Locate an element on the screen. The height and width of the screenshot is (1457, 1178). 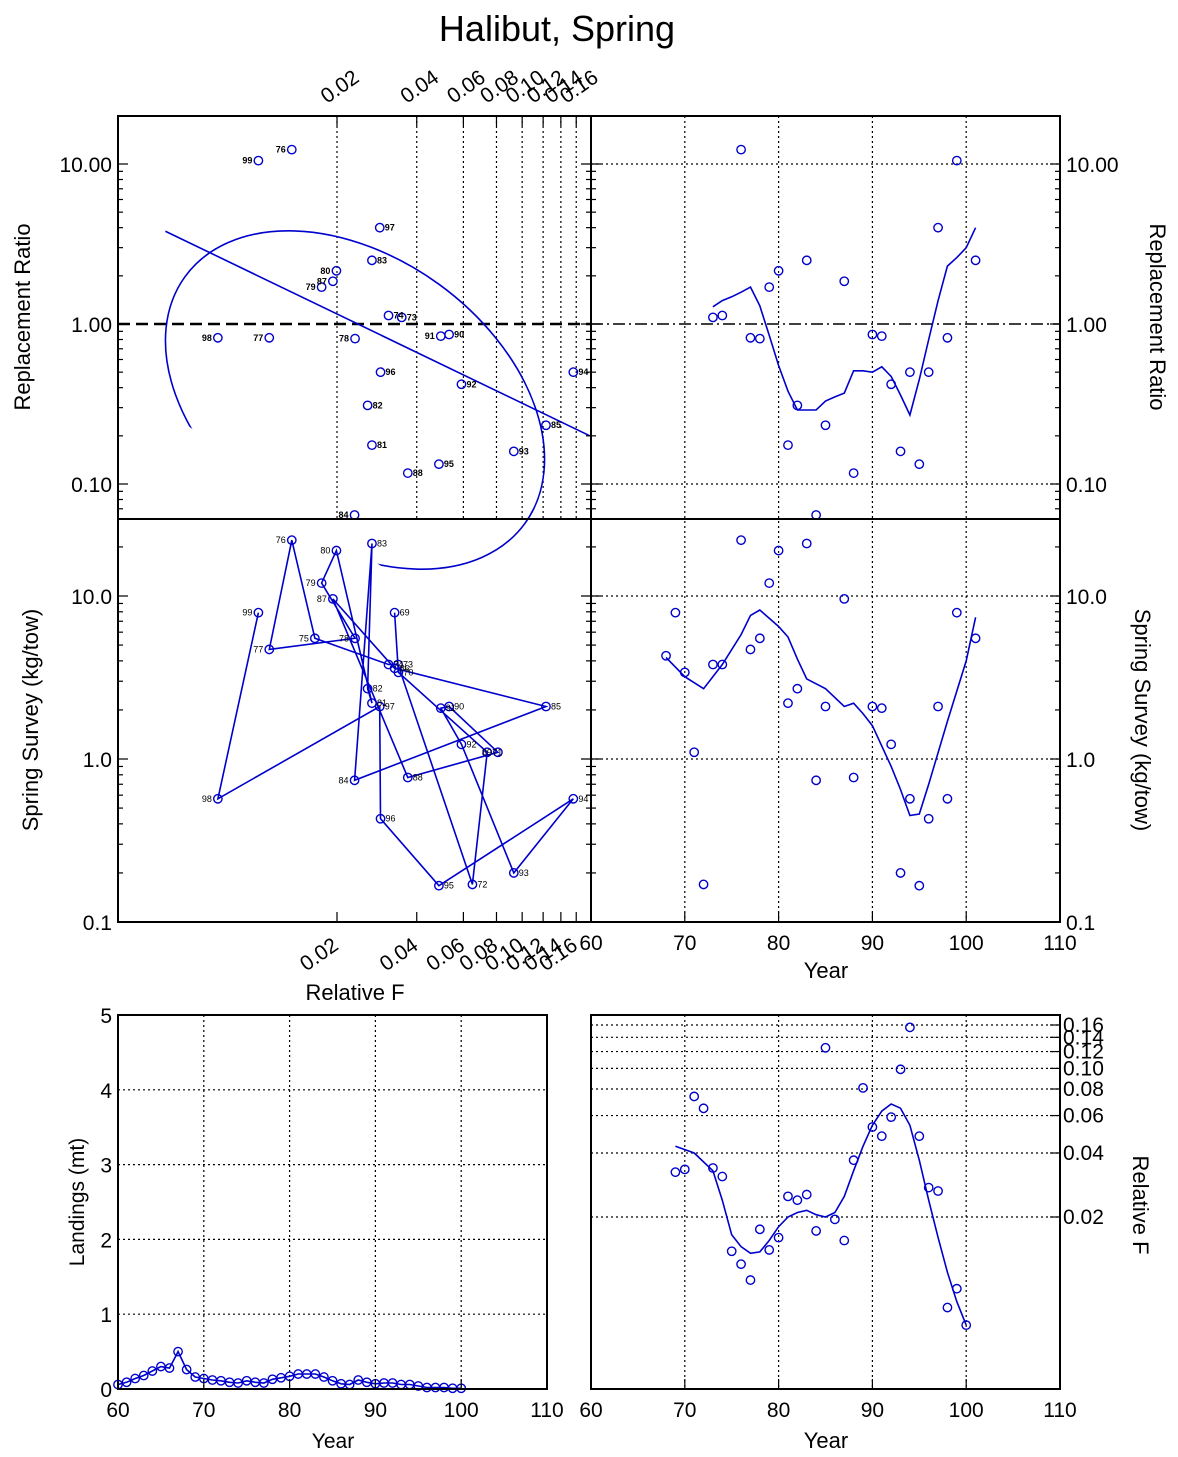
rr-f-label-88: 88 is located at coordinates (418, 473).